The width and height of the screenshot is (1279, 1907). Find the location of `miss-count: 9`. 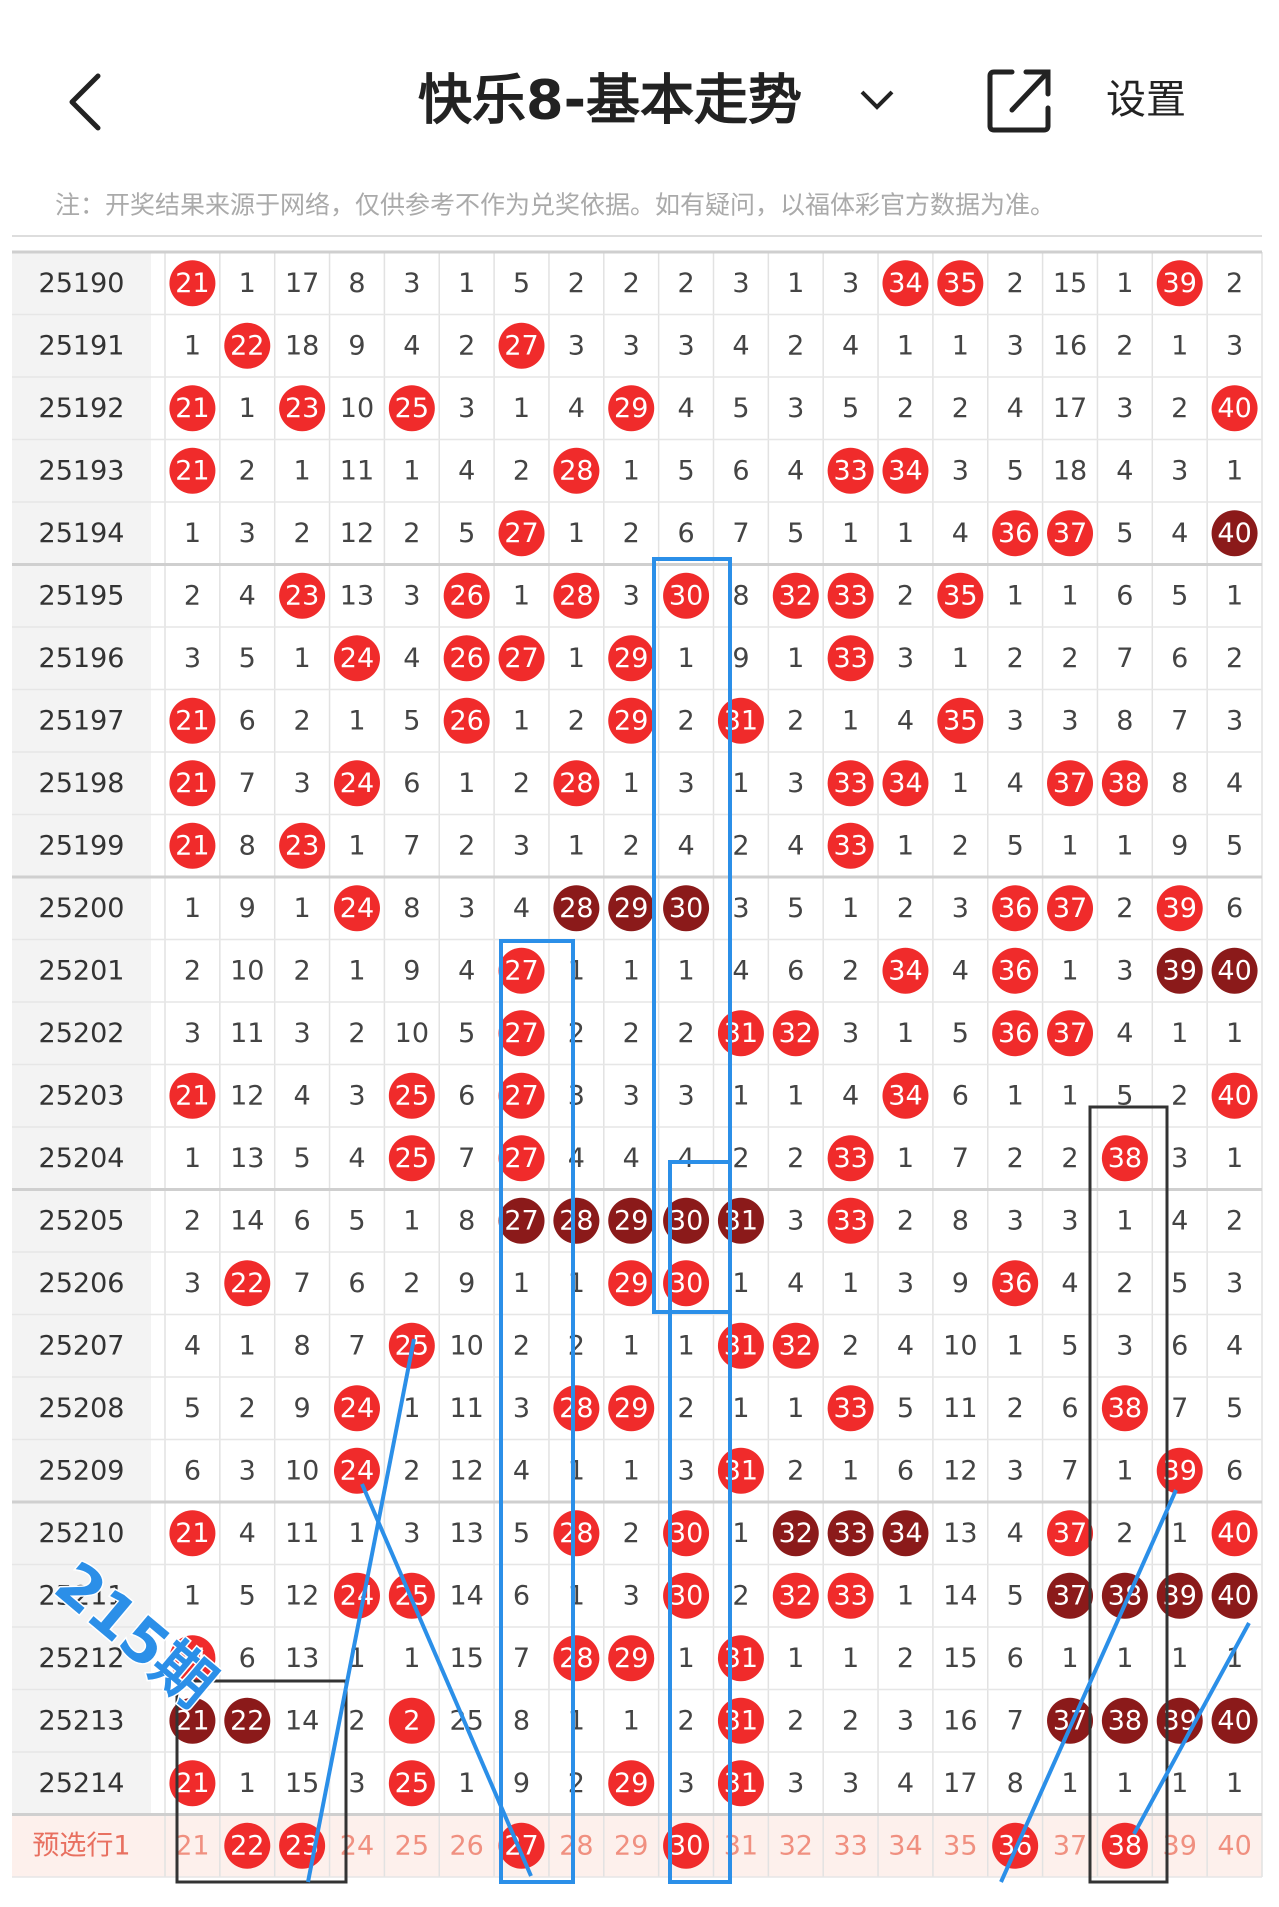

miss-count: 9 is located at coordinates (466, 1283).